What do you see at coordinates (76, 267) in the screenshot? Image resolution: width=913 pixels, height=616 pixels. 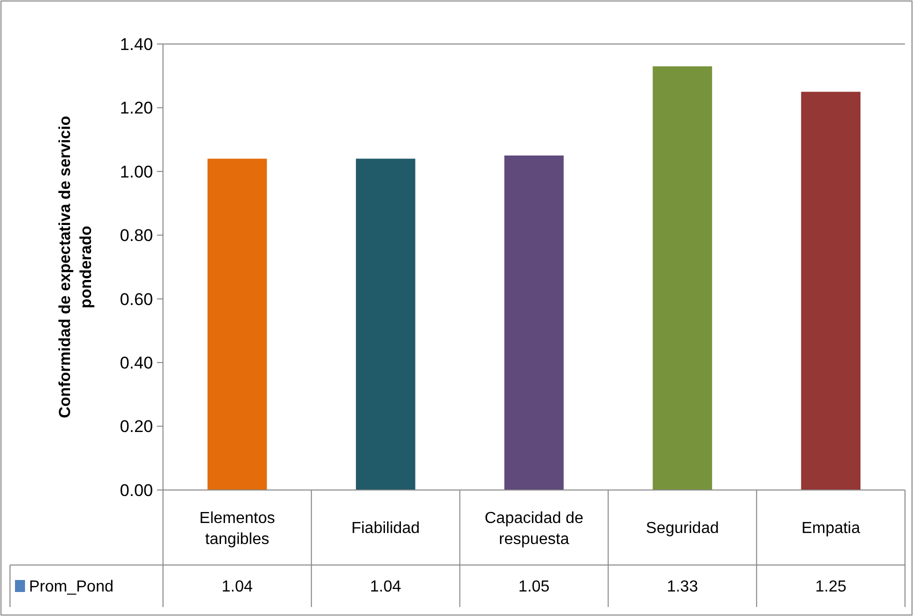 I see `y-axis-title: Conformidad de expectativa de servicio ponderado` at bounding box center [76, 267].